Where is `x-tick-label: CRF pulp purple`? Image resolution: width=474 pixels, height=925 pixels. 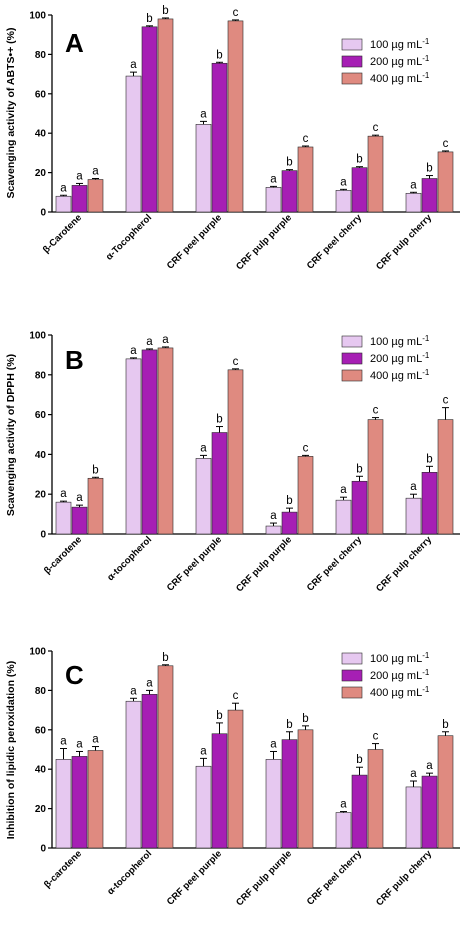 x-tick-label: CRF pulp purple is located at coordinates (264, 564).